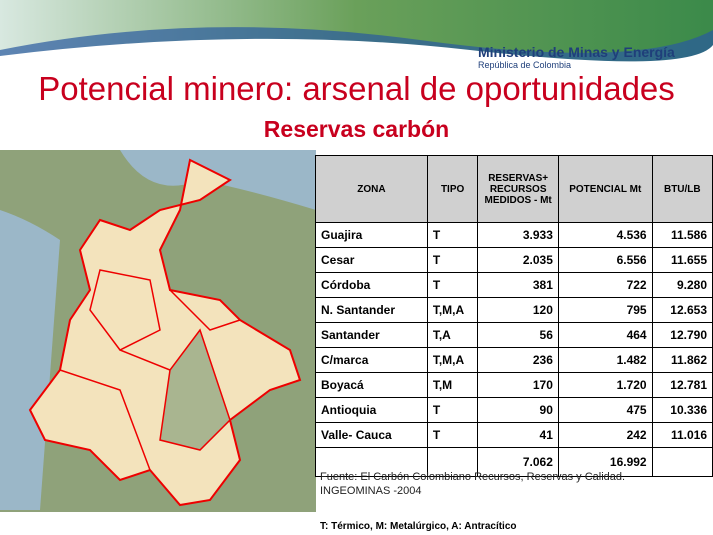  What do you see at coordinates (682, 335) in the screenshot?
I see `table-cell: 12.790` at bounding box center [682, 335].